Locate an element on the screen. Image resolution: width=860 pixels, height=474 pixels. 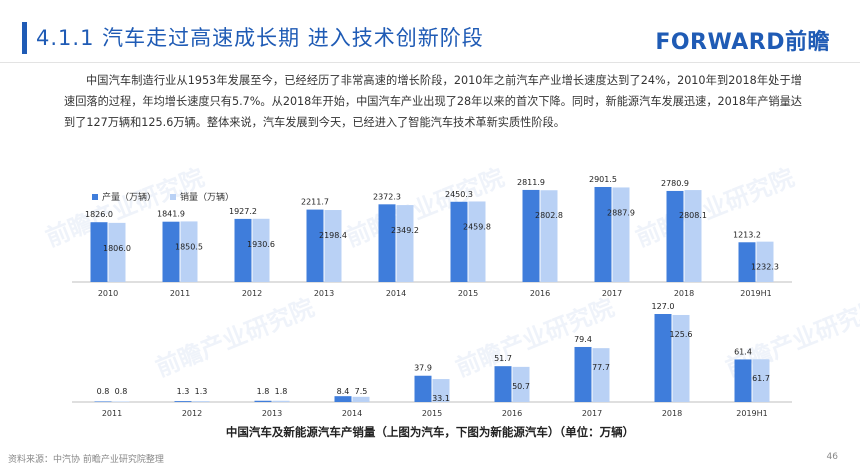
page-number: 46 is located at coordinates (832, 457).